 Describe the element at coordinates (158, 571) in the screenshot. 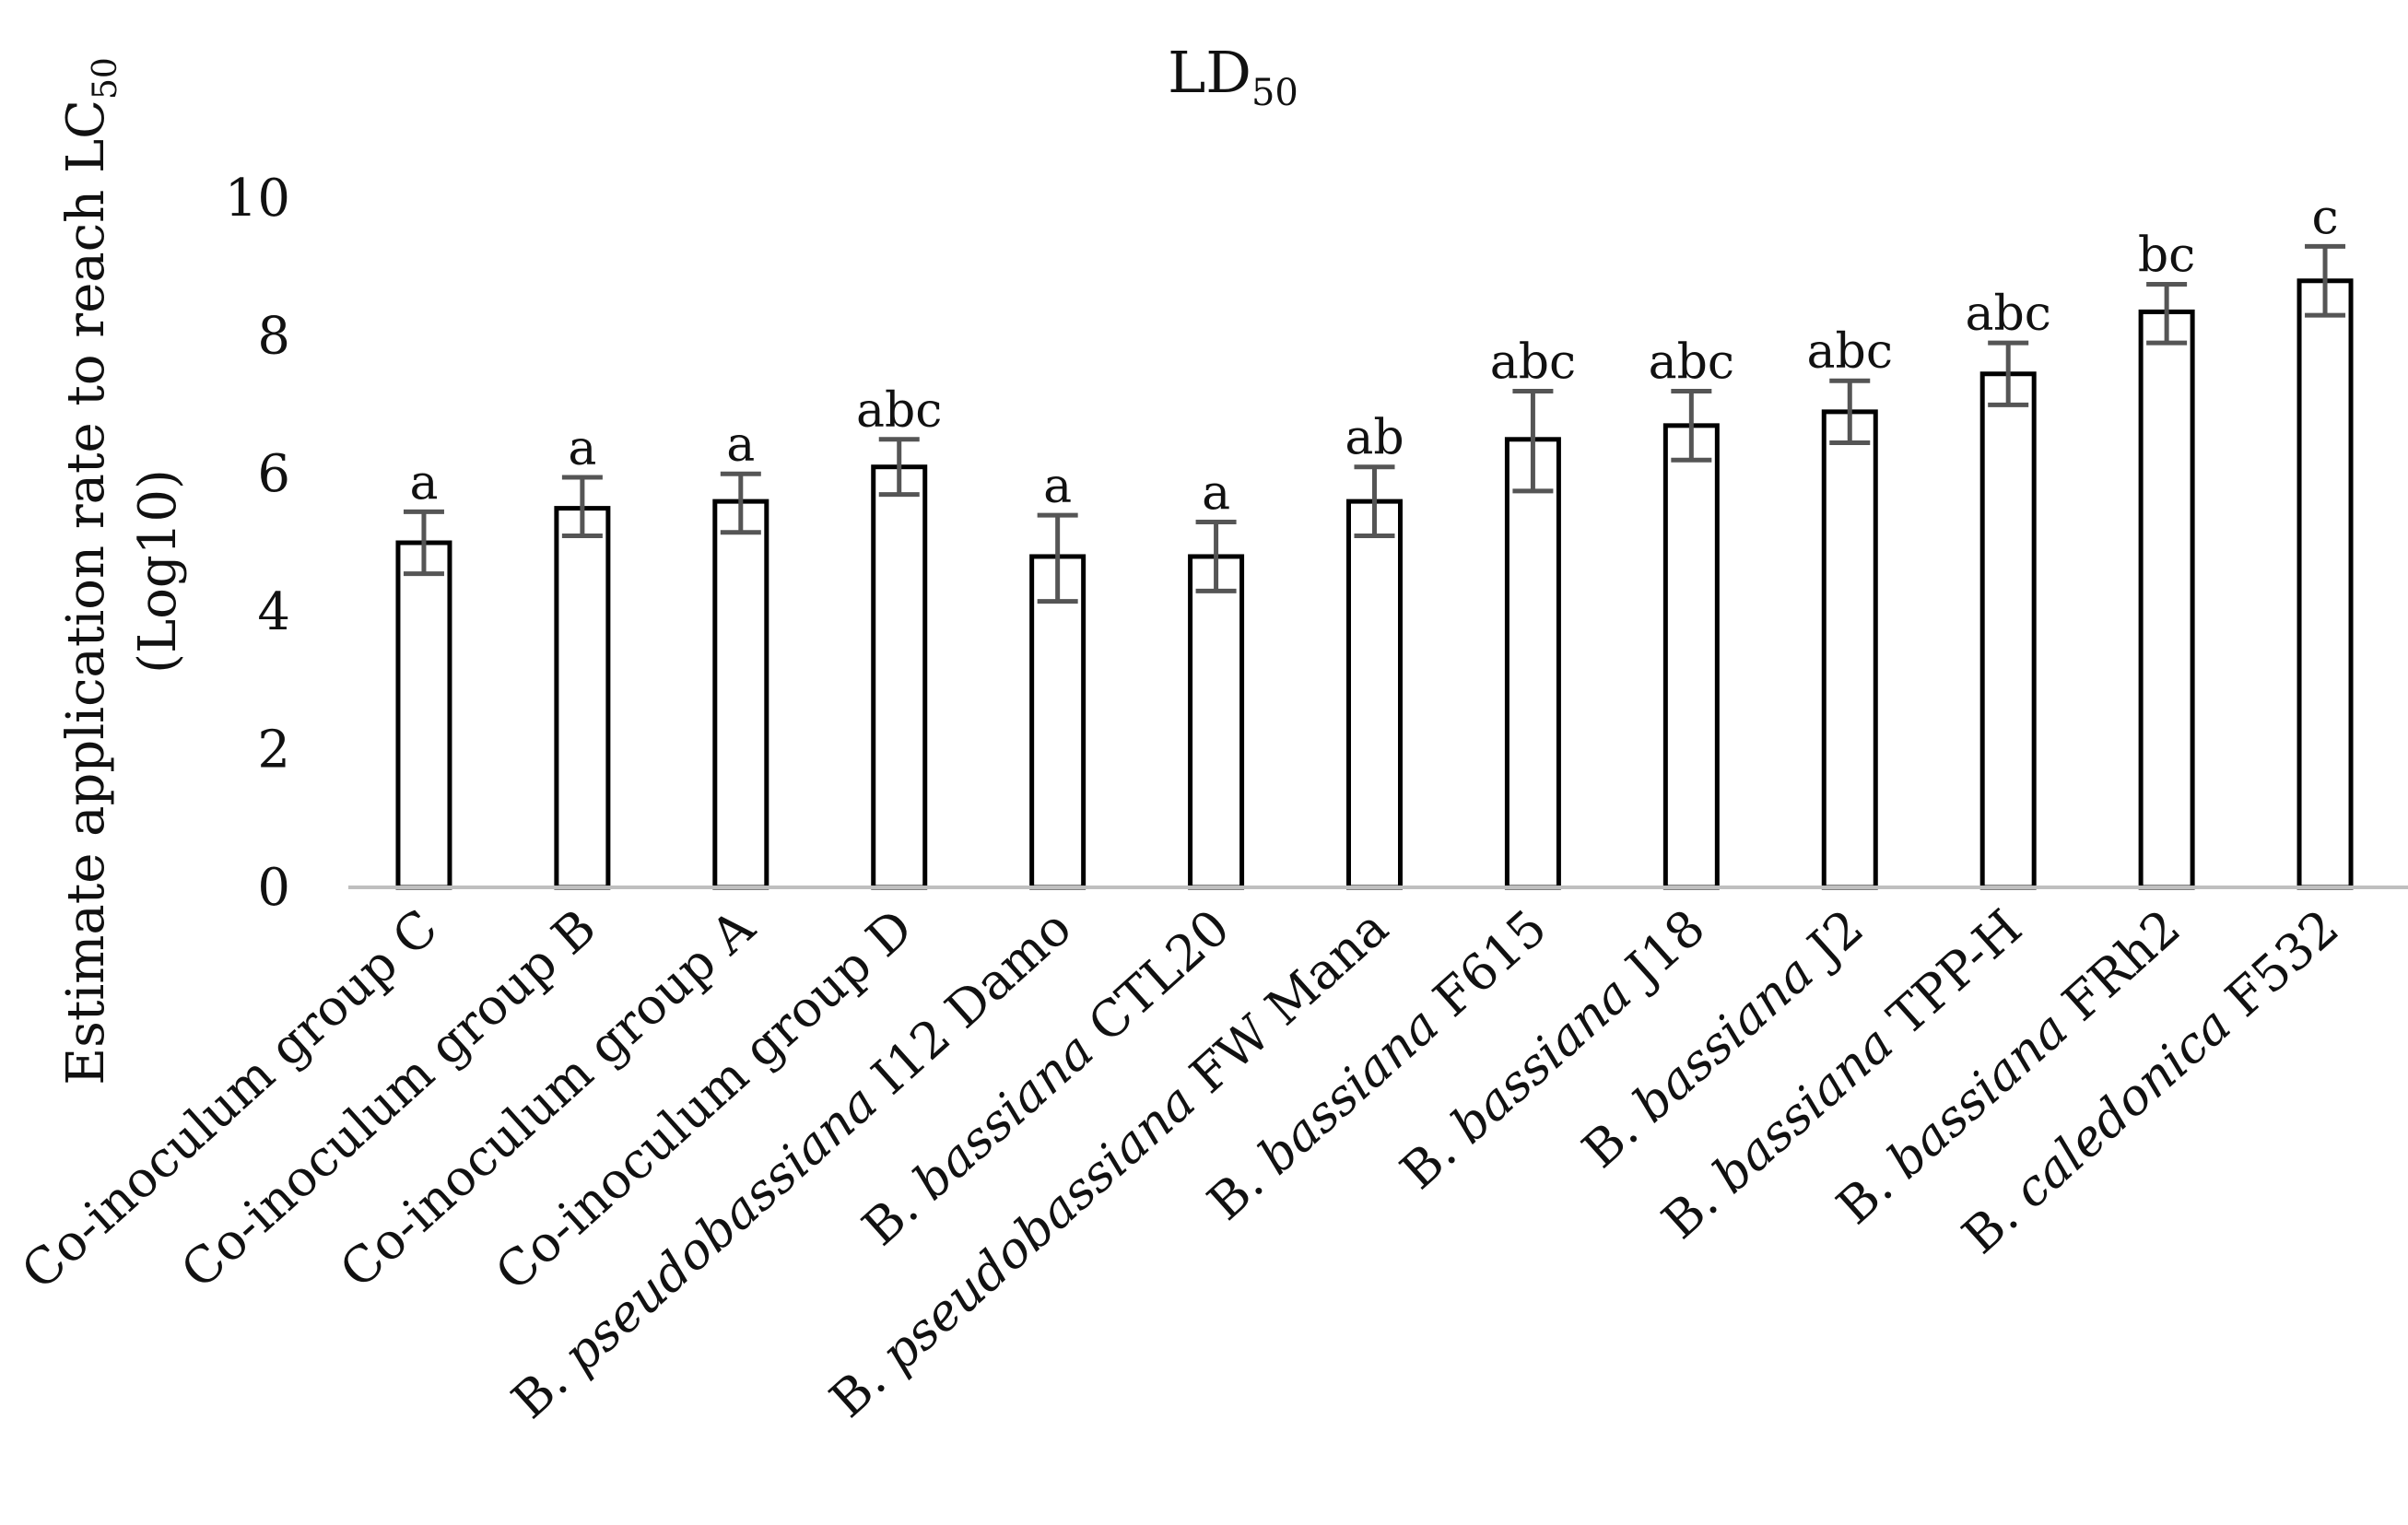

I see `y-axis-label-line2: (Log10)` at that location.